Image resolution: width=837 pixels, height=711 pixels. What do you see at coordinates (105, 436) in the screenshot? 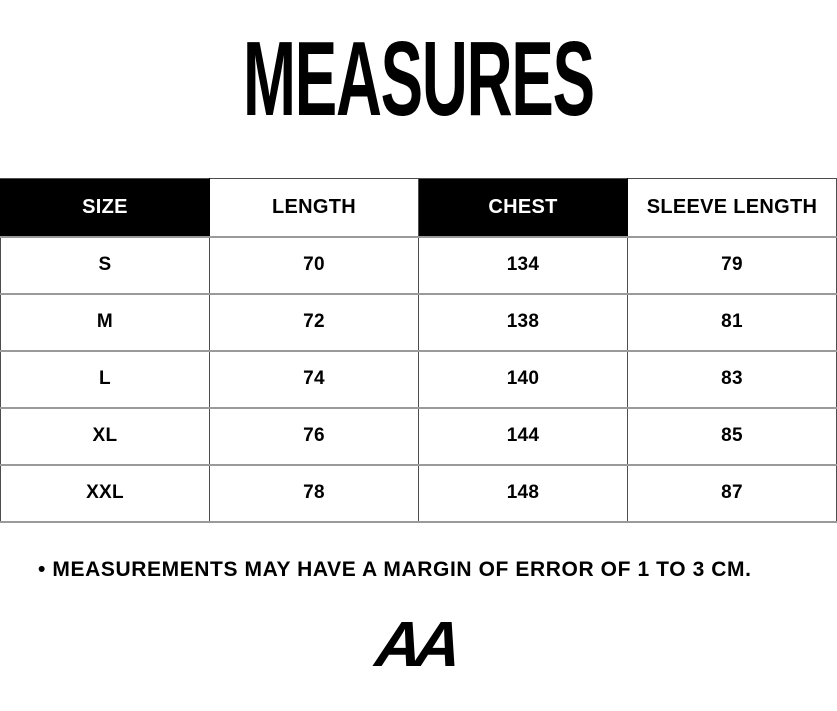
I see `cell-size: XL` at bounding box center [105, 436].